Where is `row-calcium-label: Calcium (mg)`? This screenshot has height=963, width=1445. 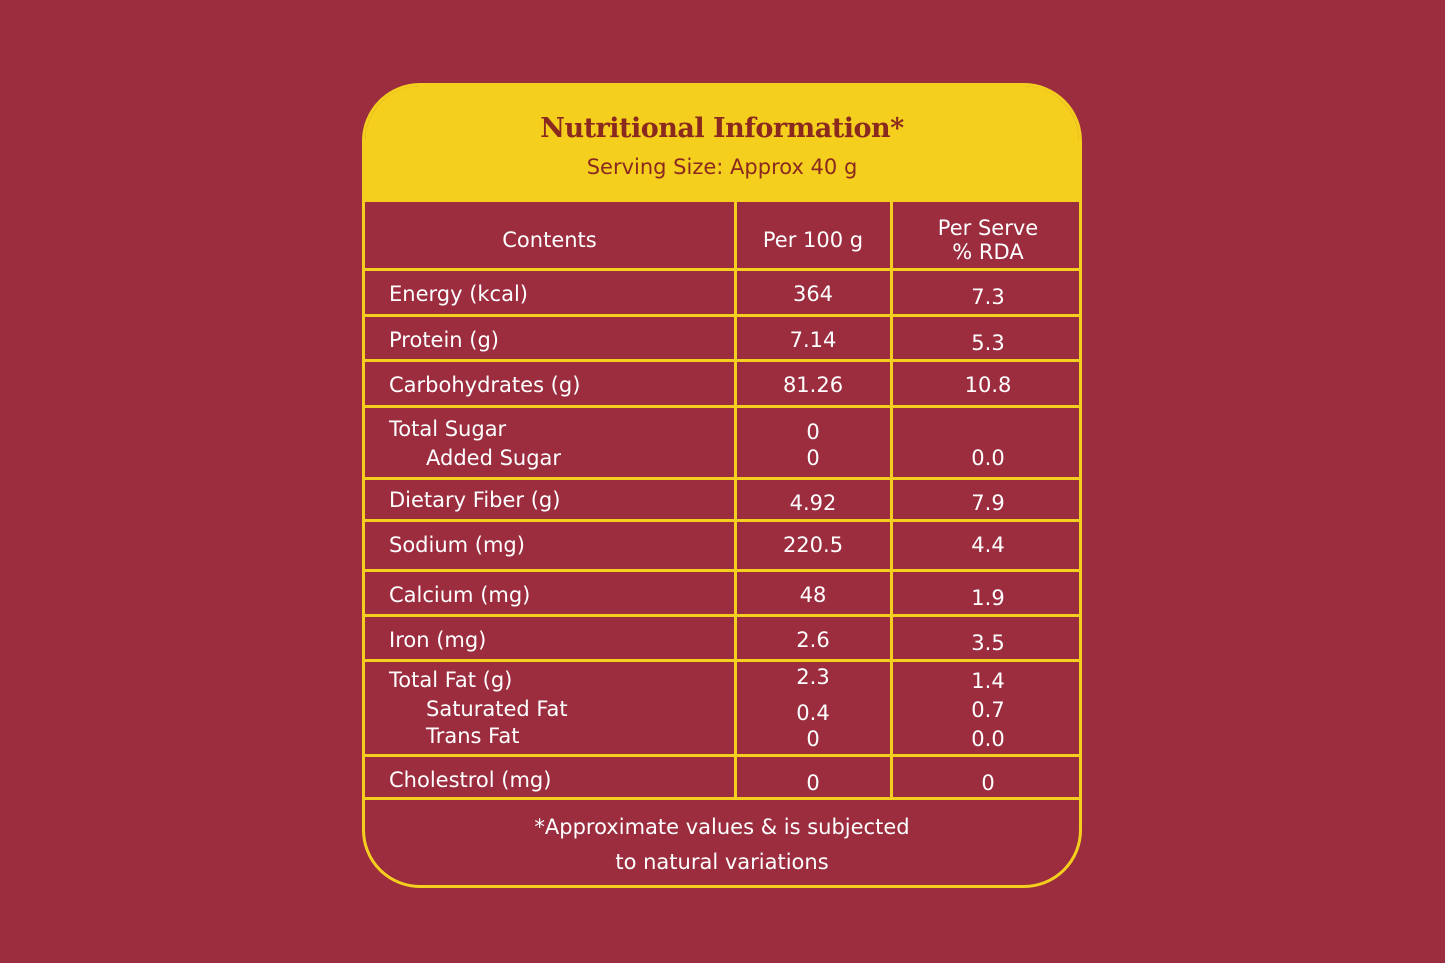 row-calcium-label: Calcium (mg) is located at coordinates (460, 595).